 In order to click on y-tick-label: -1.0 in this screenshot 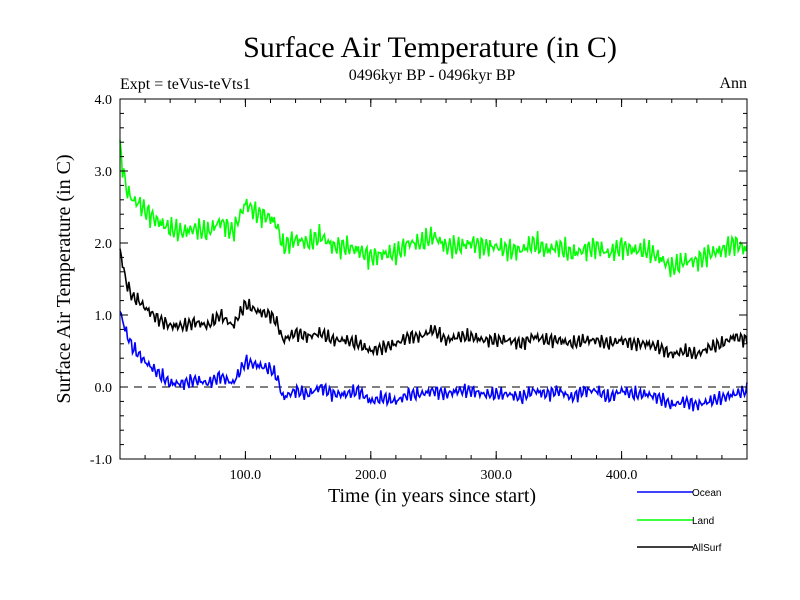, I will do `click(101, 460)`.